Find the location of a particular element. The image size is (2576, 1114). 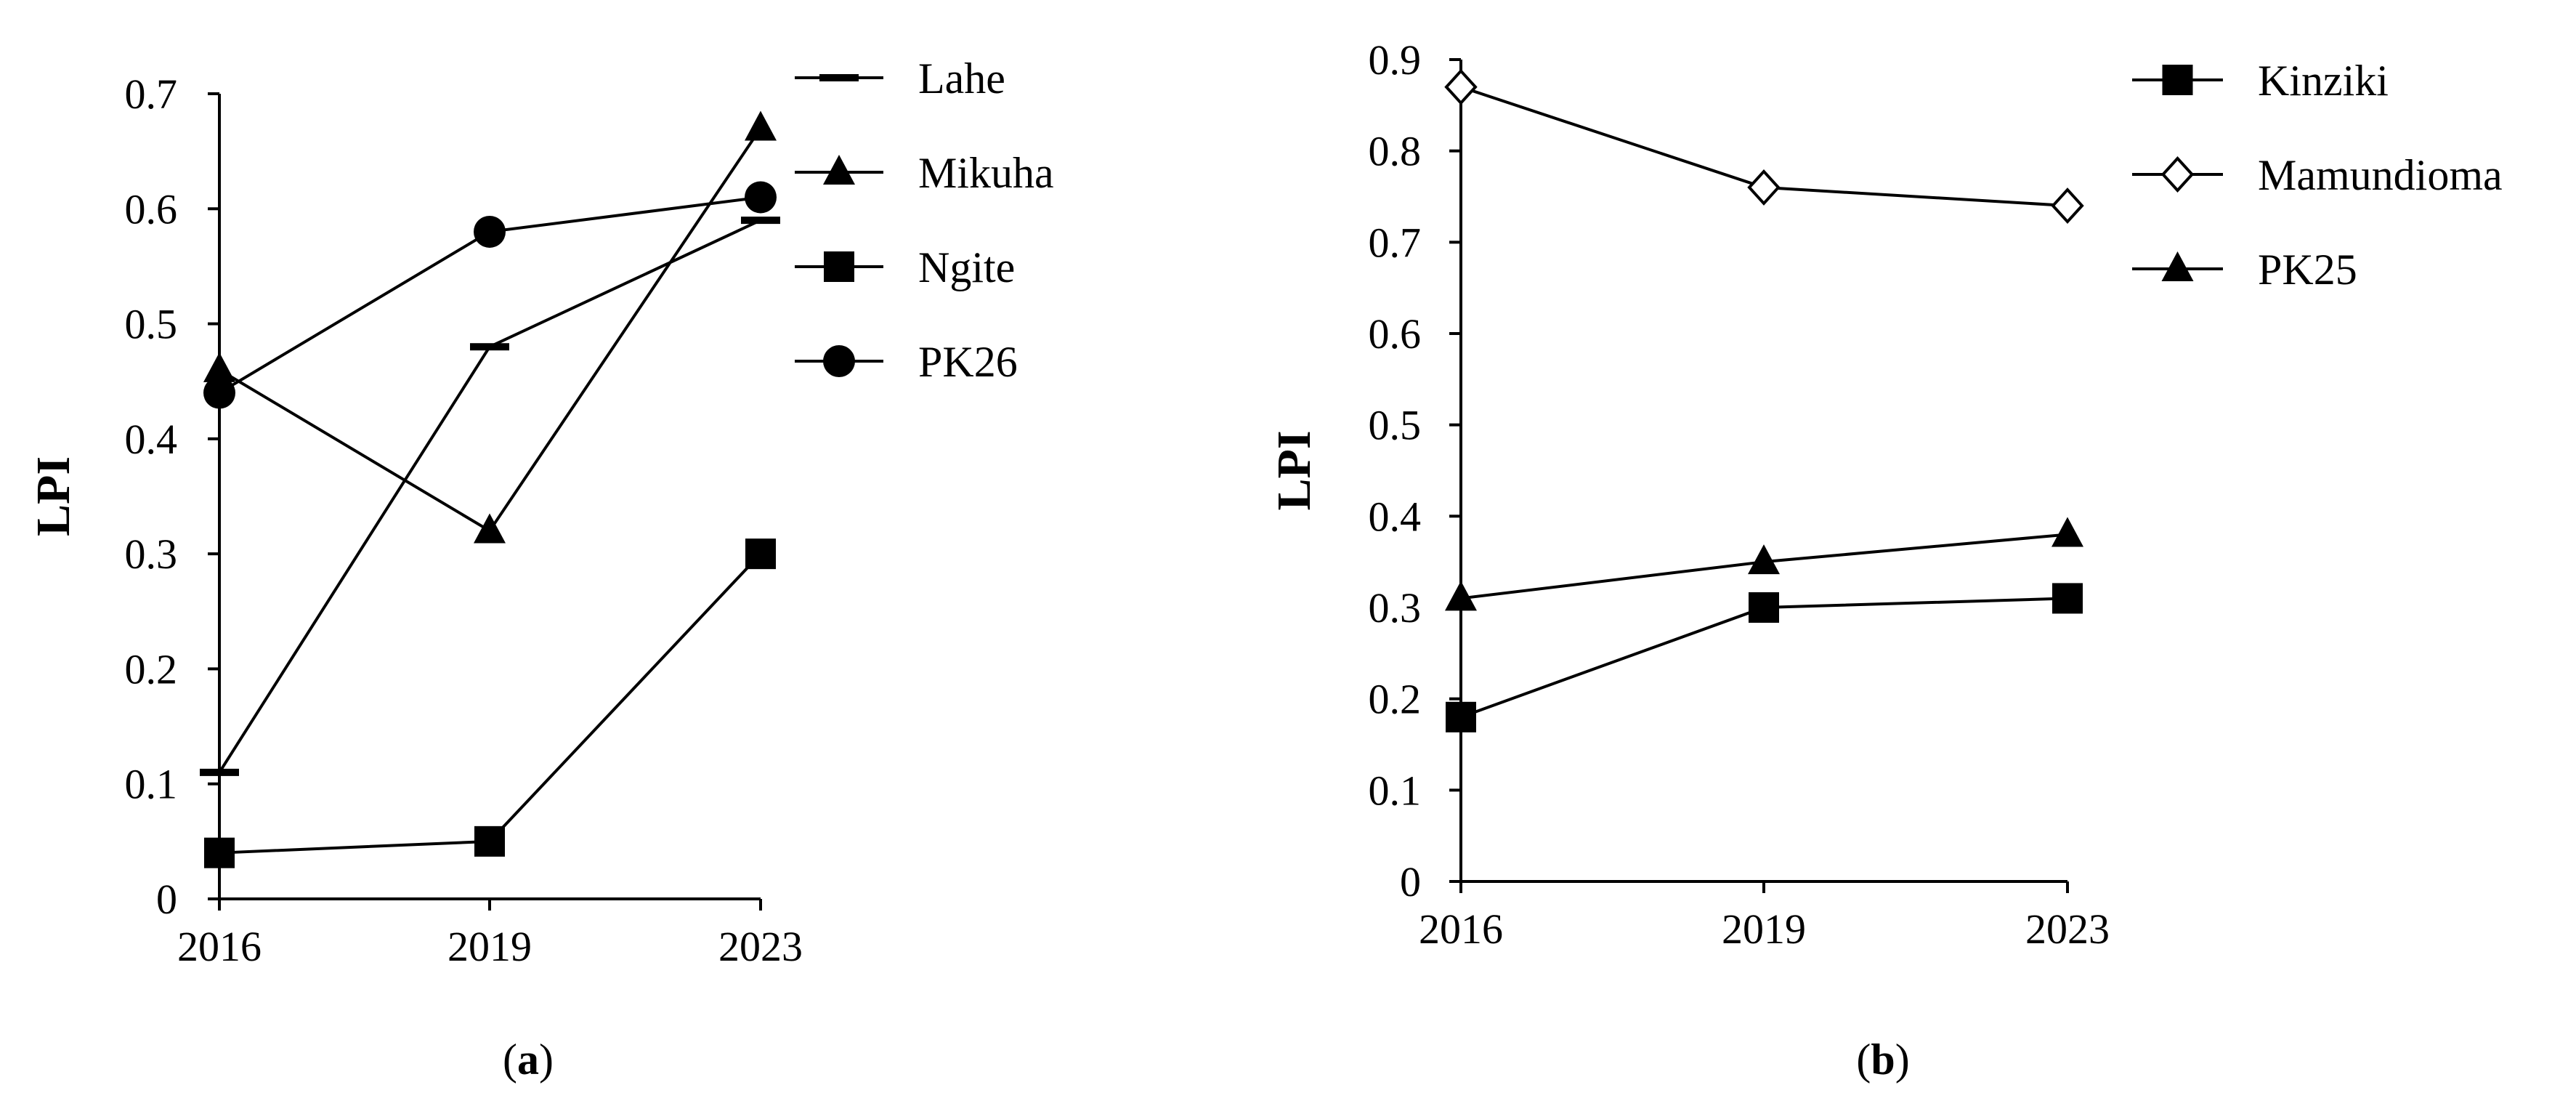

legend-label: PK25 is located at coordinates (2307, 270).